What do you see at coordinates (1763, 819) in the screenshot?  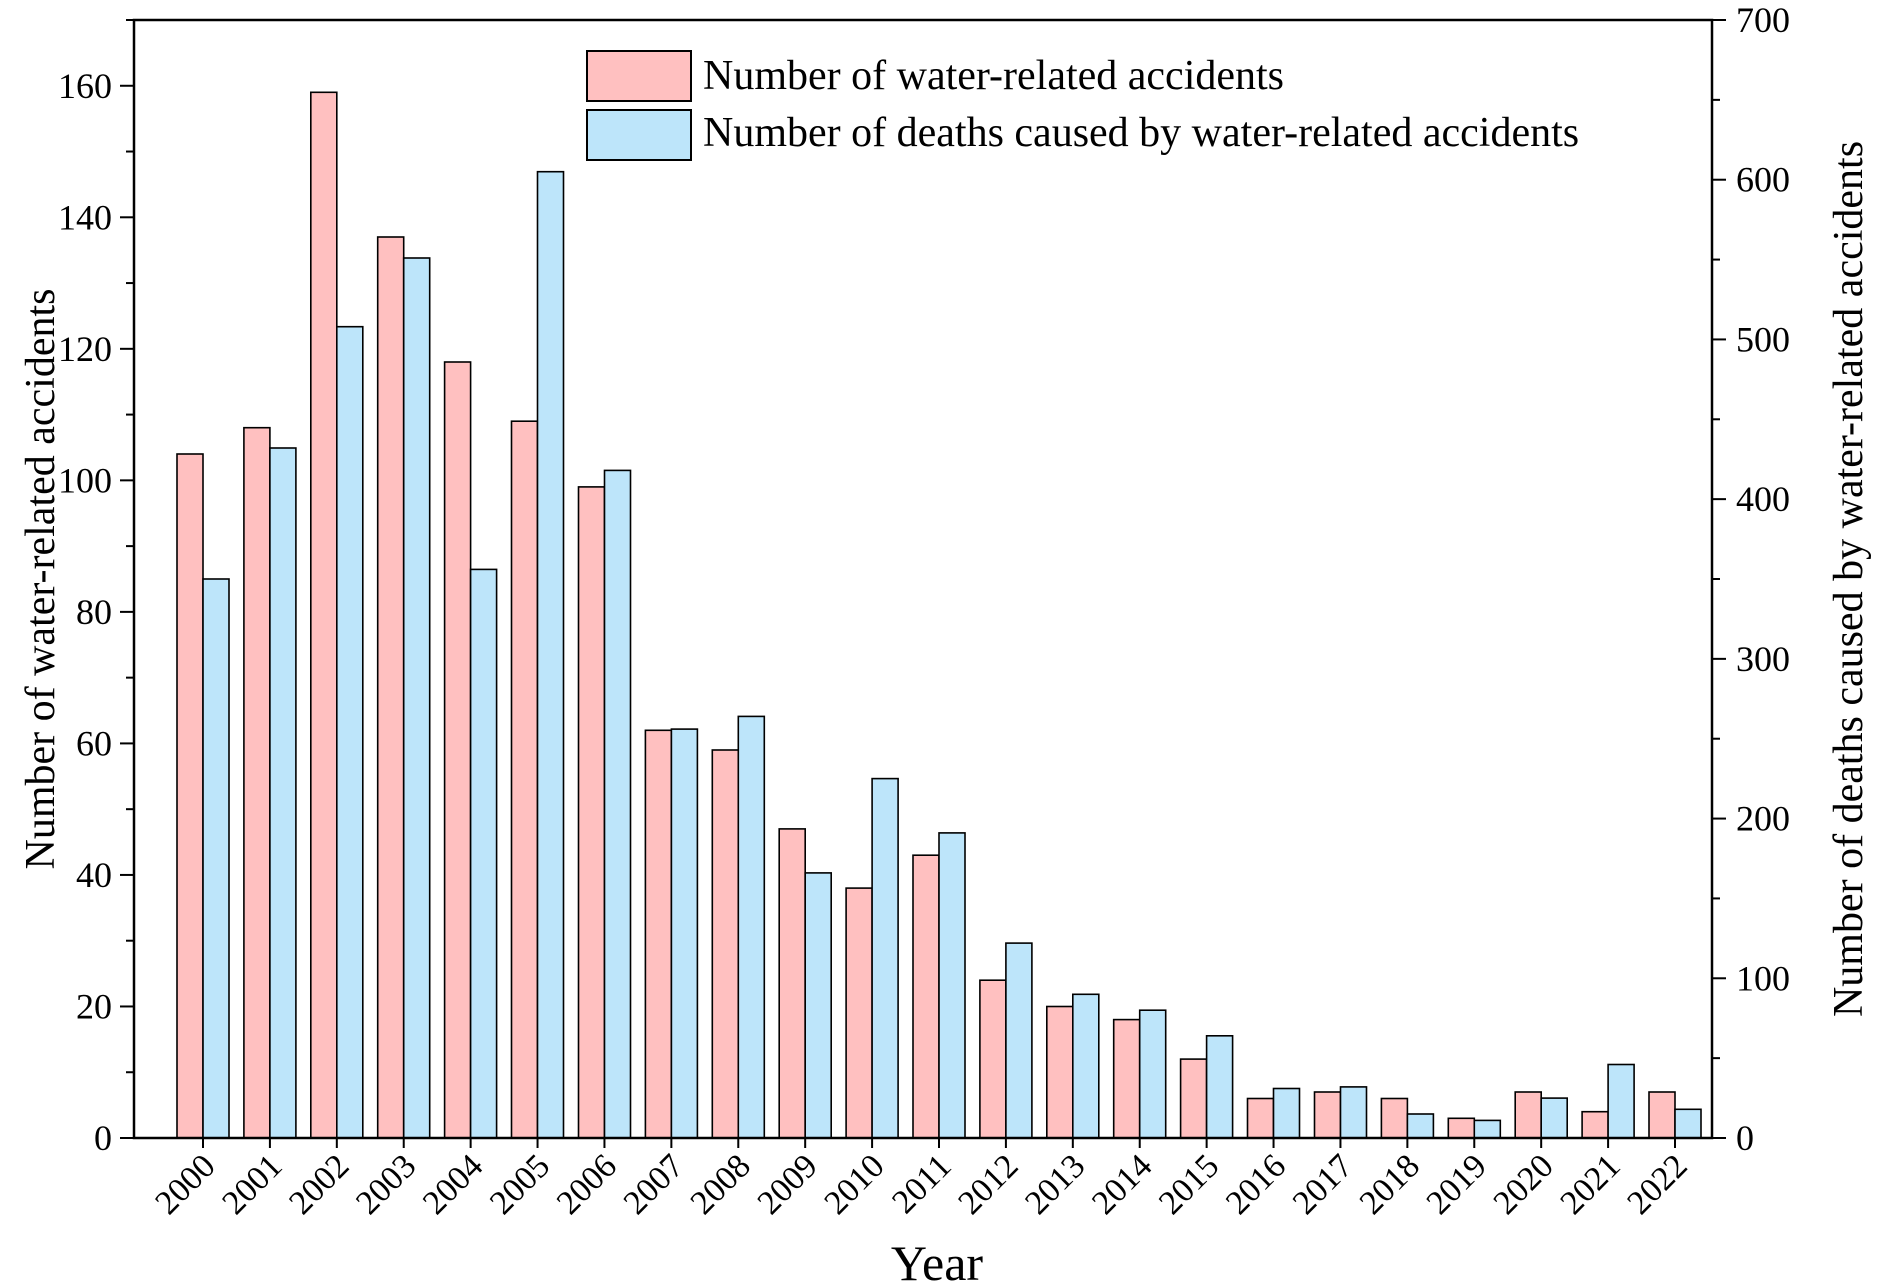 I see `right-tick-label: 200` at bounding box center [1763, 819].